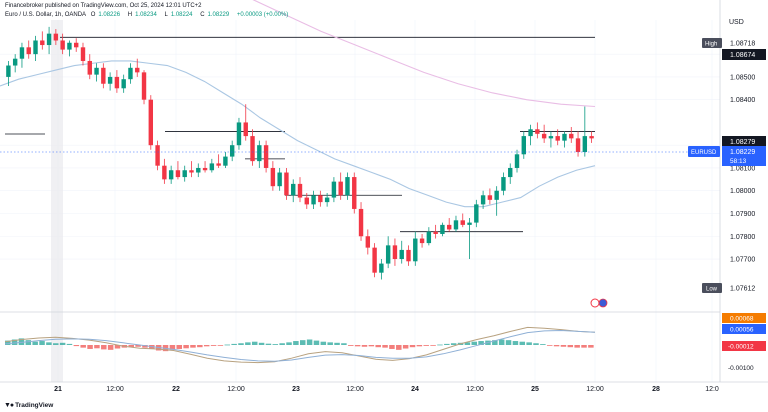  I want to click on currency-label: USD, so click(736, 22).